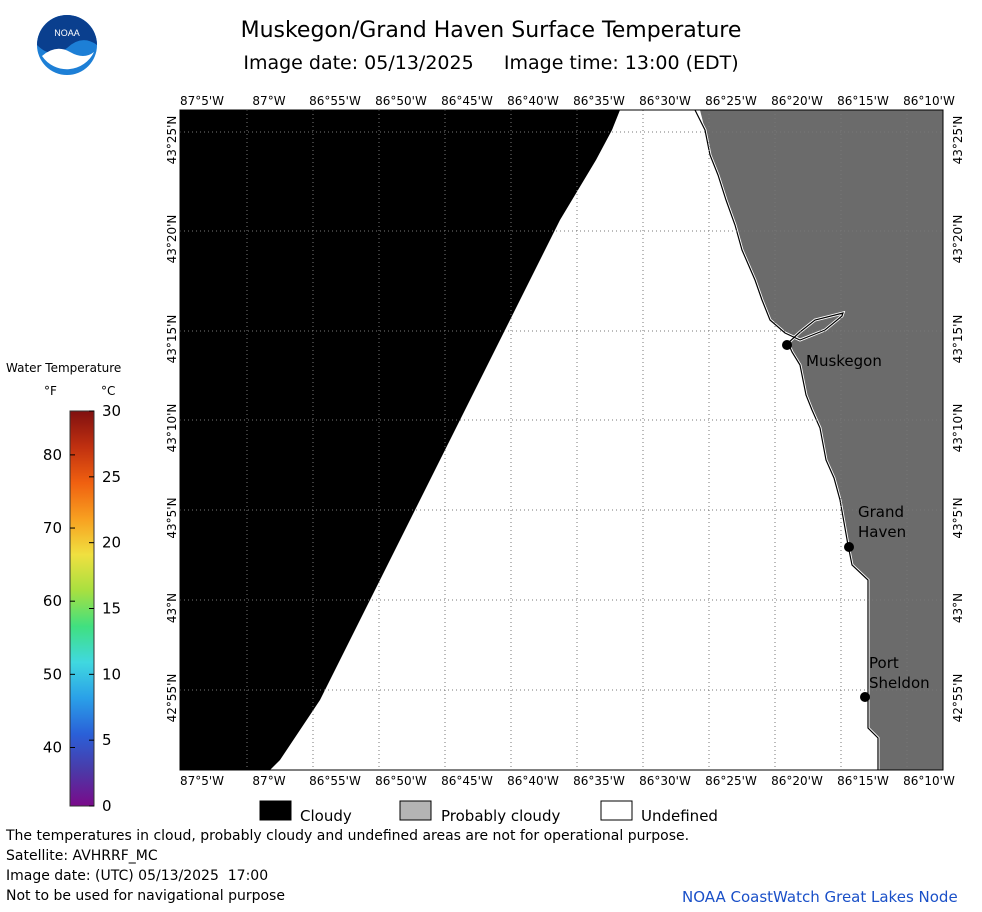 This screenshot has width=982, height=912. What do you see at coordinates (491, 30) in the screenshot?
I see `page-title: Muskegon/Grand Haven Surface Temperature` at bounding box center [491, 30].